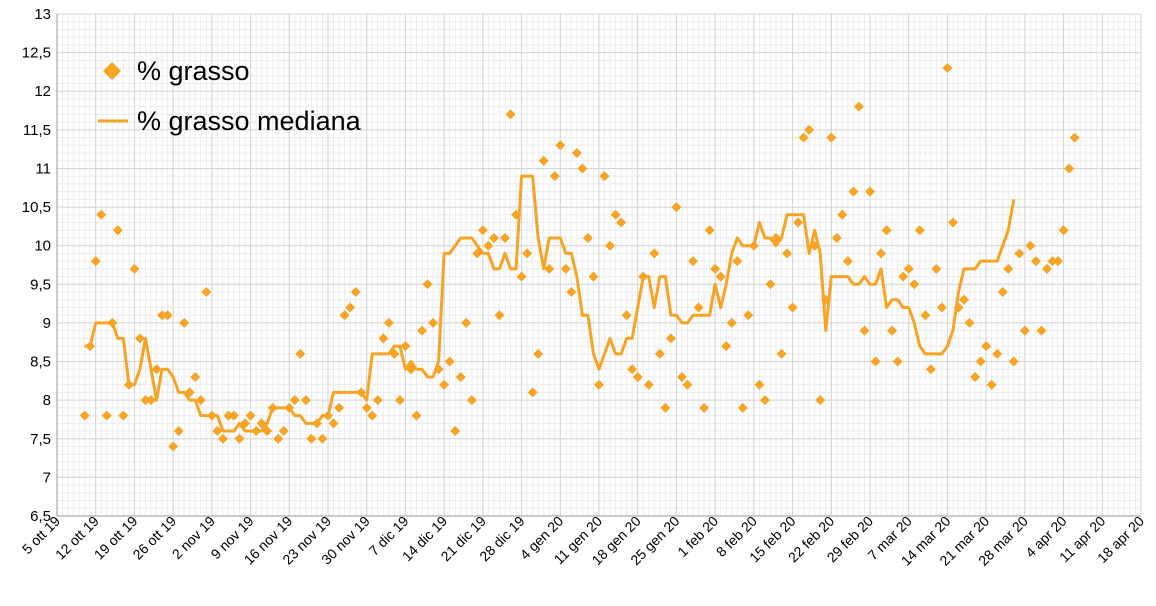 The width and height of the screenshot is (1156, 606). What do you see at coordinates (42, 91) in the screenshot?
I see `y-tick-label: 12` at bounding box center [42, 91].